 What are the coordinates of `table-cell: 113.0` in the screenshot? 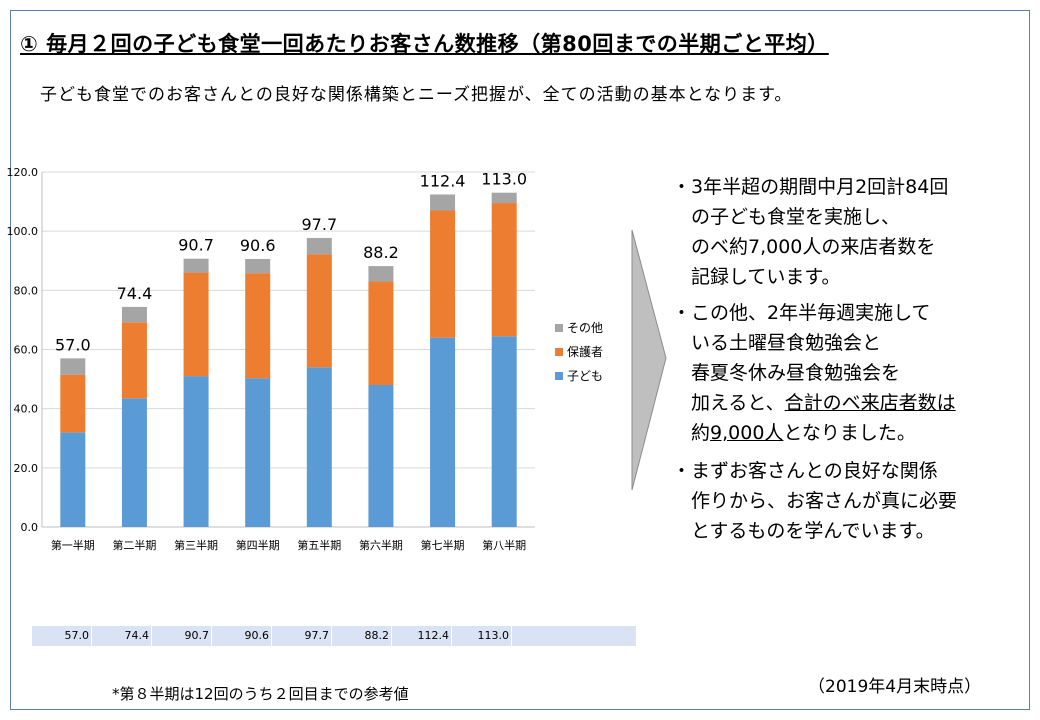 It's located at (482, 636).